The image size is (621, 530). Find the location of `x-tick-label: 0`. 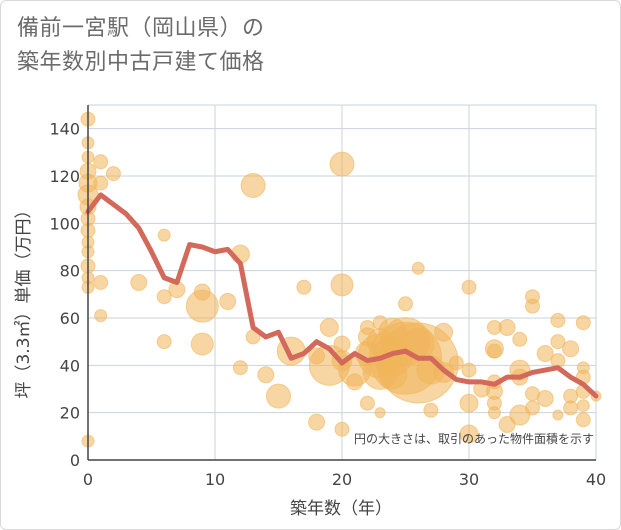

x-tick-label: 0 is located at coordinates (88, 479).